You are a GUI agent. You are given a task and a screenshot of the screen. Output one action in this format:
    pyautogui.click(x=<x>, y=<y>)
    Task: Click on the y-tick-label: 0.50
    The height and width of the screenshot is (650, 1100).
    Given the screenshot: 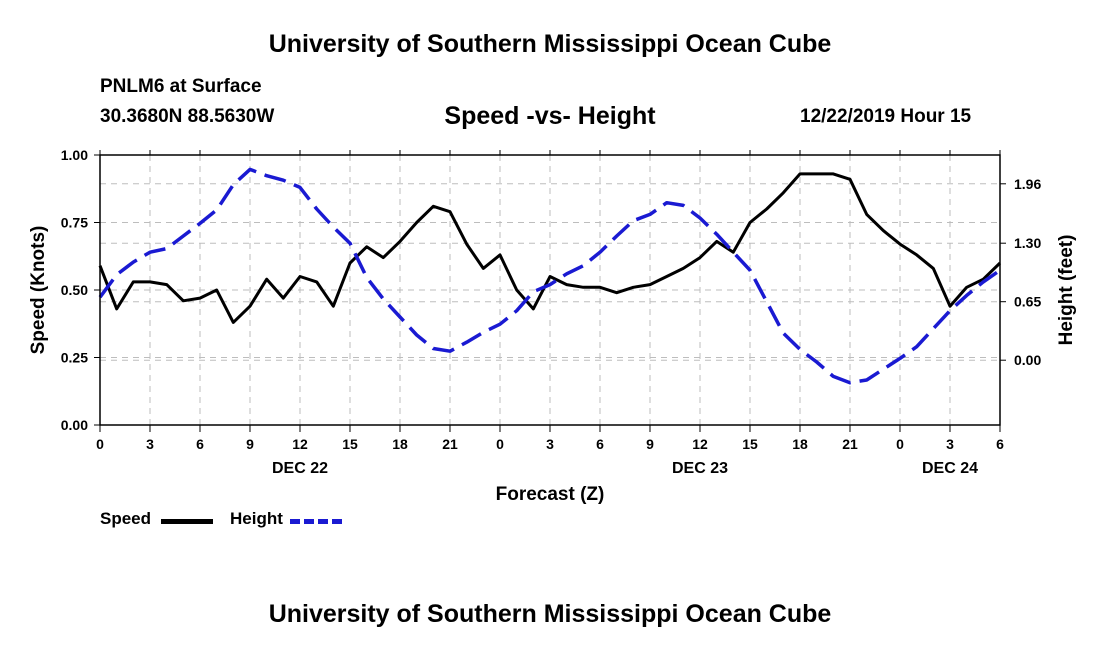 What is the action you would take?
    pyautogui.click(x=74, y=290)
    